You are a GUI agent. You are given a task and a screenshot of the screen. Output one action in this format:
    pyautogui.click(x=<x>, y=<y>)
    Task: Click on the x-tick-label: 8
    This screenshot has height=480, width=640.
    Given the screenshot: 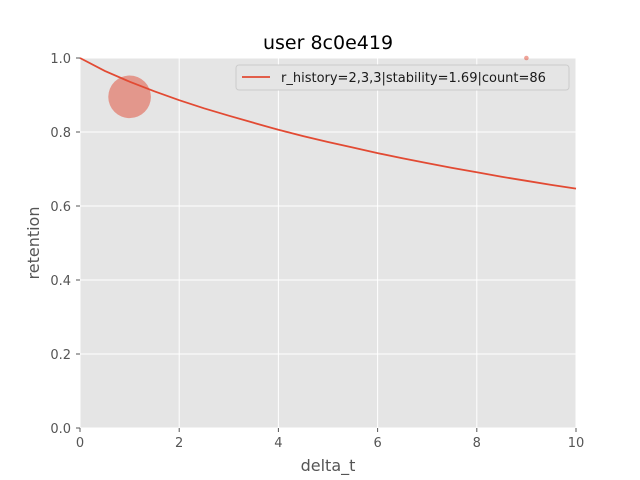 What is the action you would take?
    pyautogui.click(x=477, y=443)
    